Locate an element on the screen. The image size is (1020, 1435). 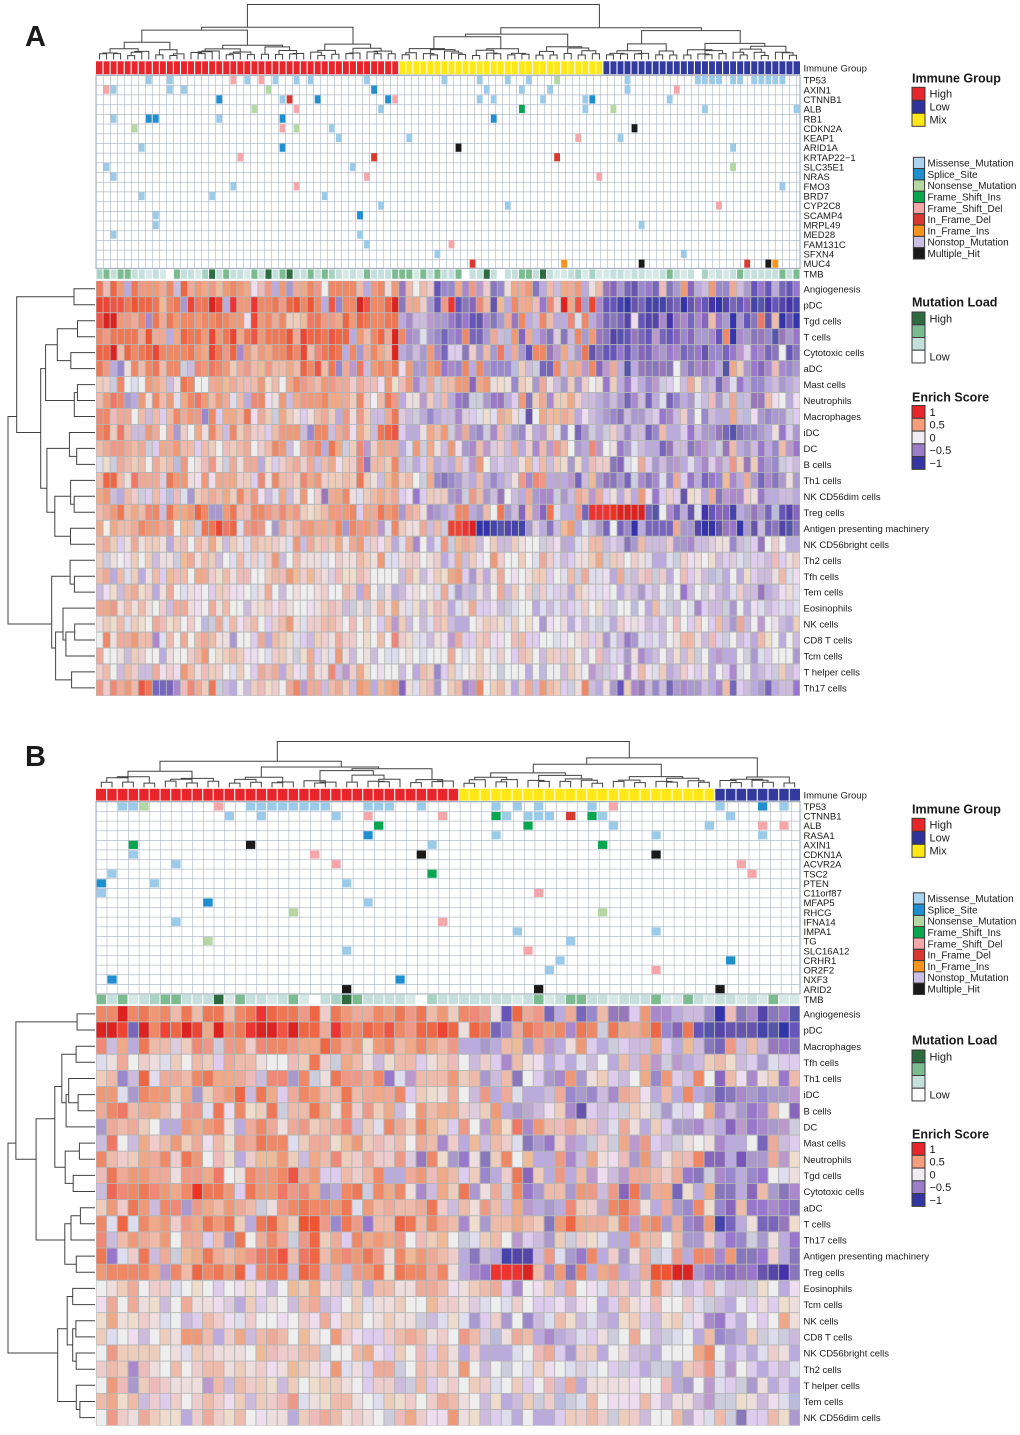
svg-text: NXF3 is located at coordinates (816, 980).